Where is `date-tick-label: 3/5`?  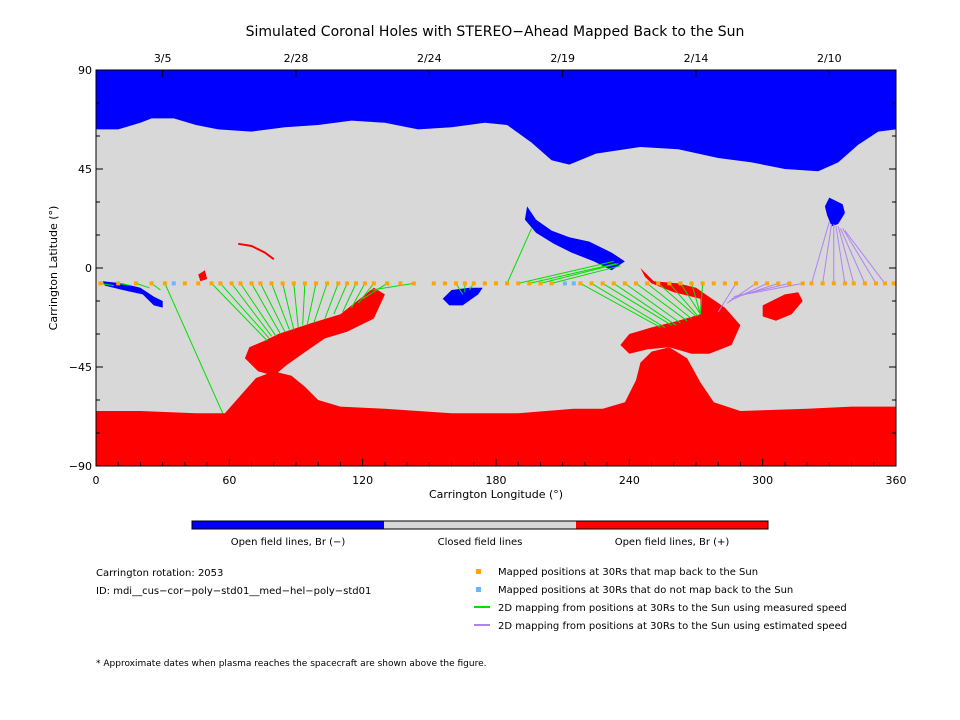
date-tick-label: 3/5 is located at coordinates (163, 58).